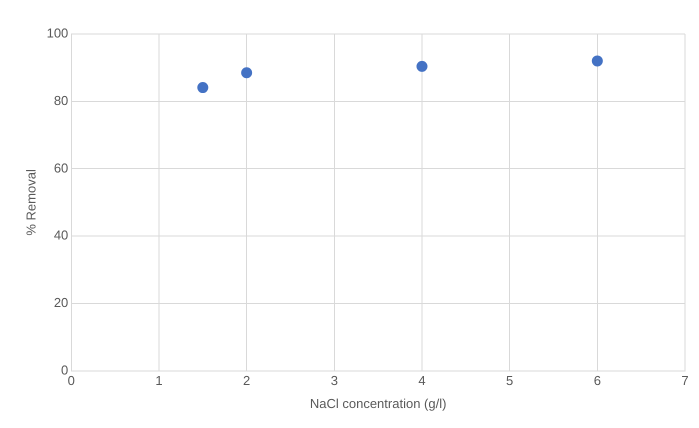  What do you see at coordinates (61, 302) in the screenshot?
I see `y-tick-label: 20` at bounding box center [61, 302].